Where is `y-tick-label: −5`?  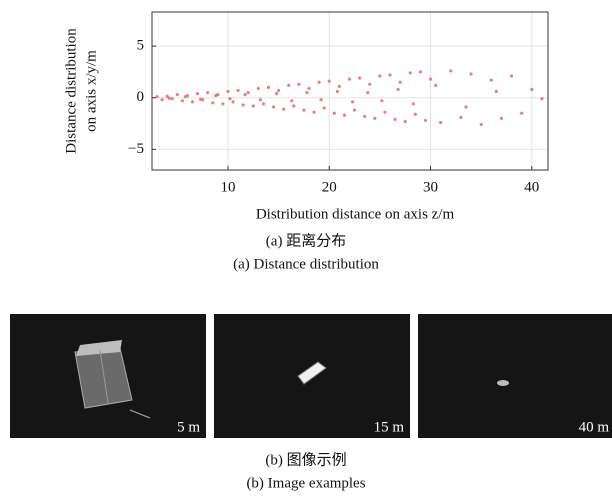
y-tick-label: −5 is located at coordinates (136, 149).